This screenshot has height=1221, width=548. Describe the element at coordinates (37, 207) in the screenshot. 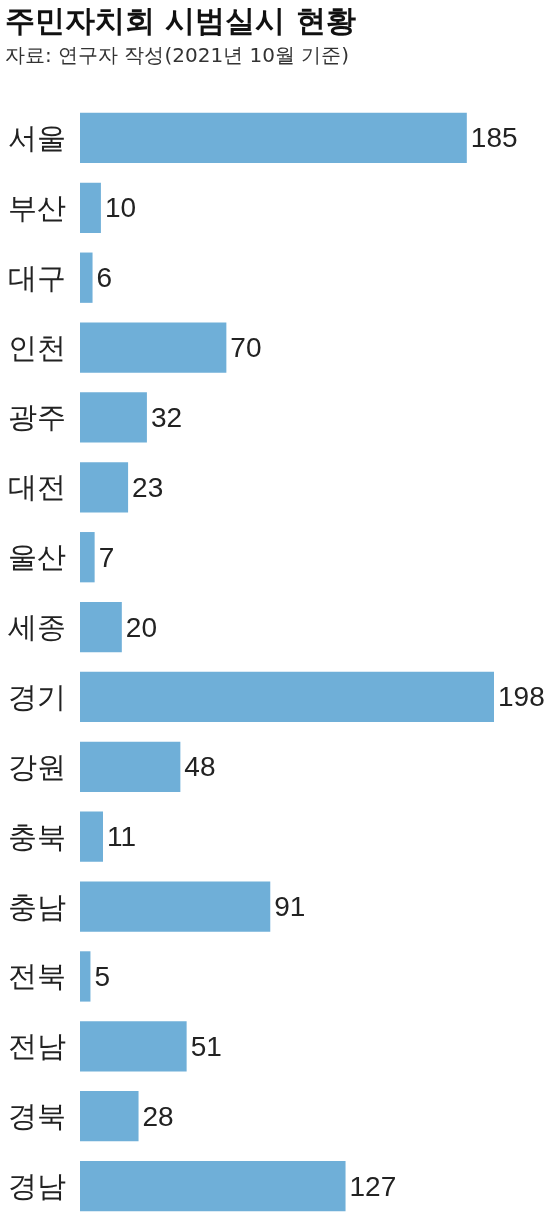

I see `y-tick-label: 부산` at that location.